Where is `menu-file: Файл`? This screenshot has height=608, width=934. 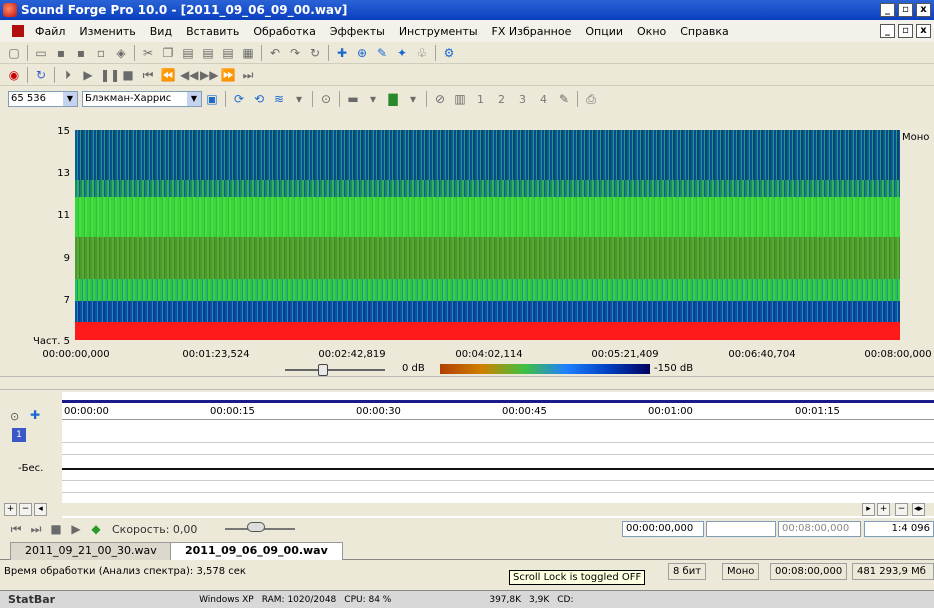
menu-file: Файл is located at coordinates (50, 31).